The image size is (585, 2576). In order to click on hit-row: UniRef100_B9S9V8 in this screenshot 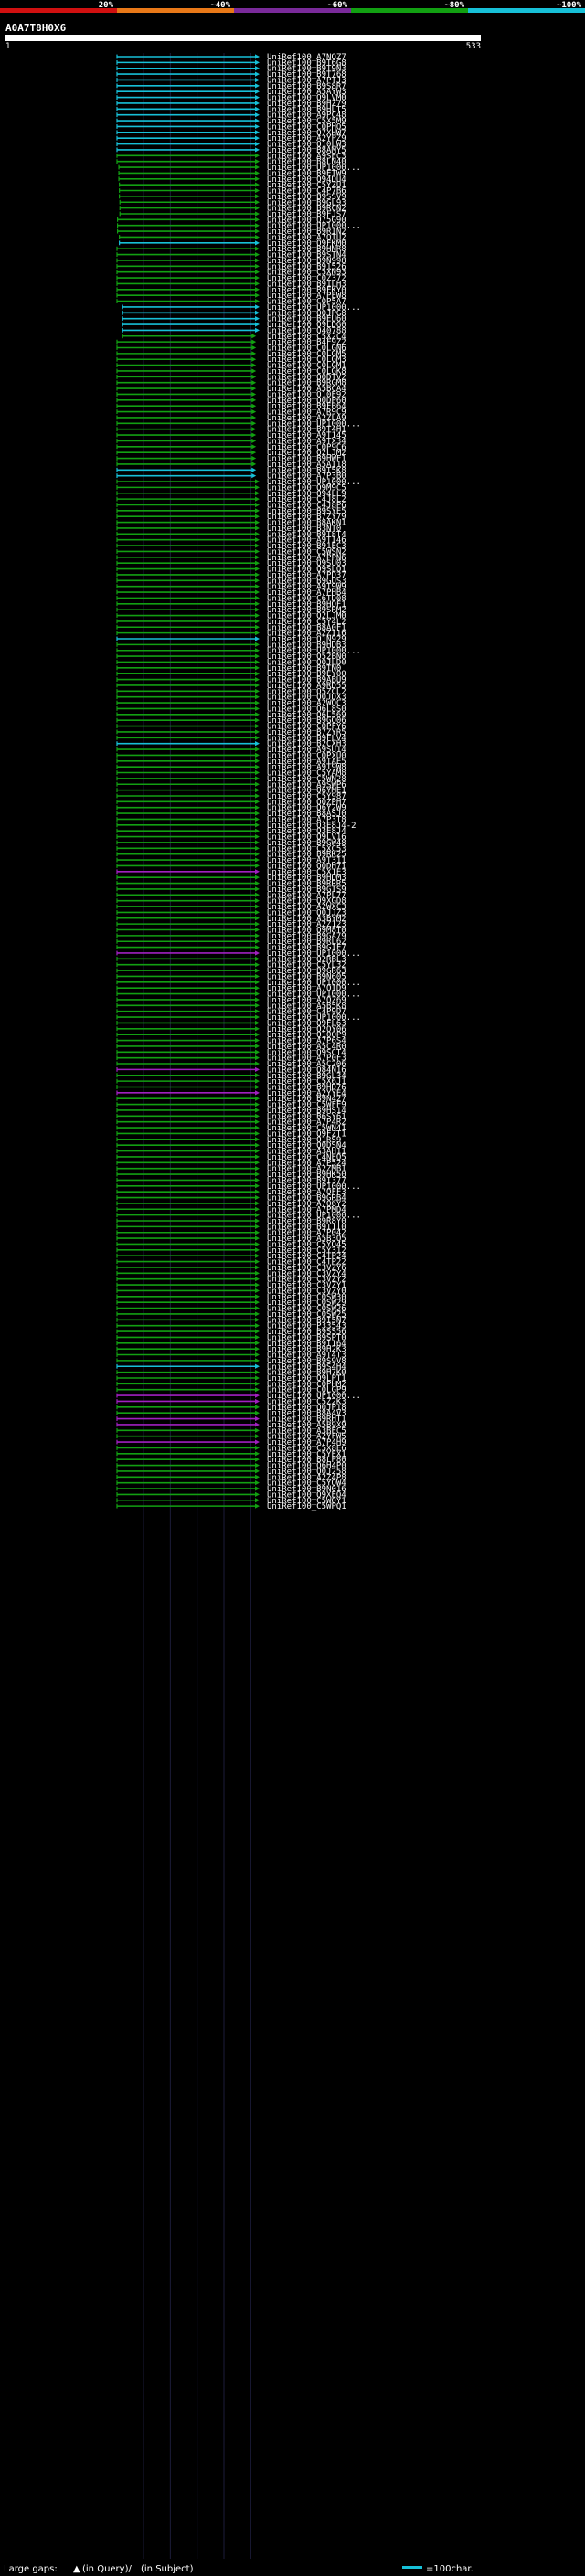, I will do `click(231, 1361)`.